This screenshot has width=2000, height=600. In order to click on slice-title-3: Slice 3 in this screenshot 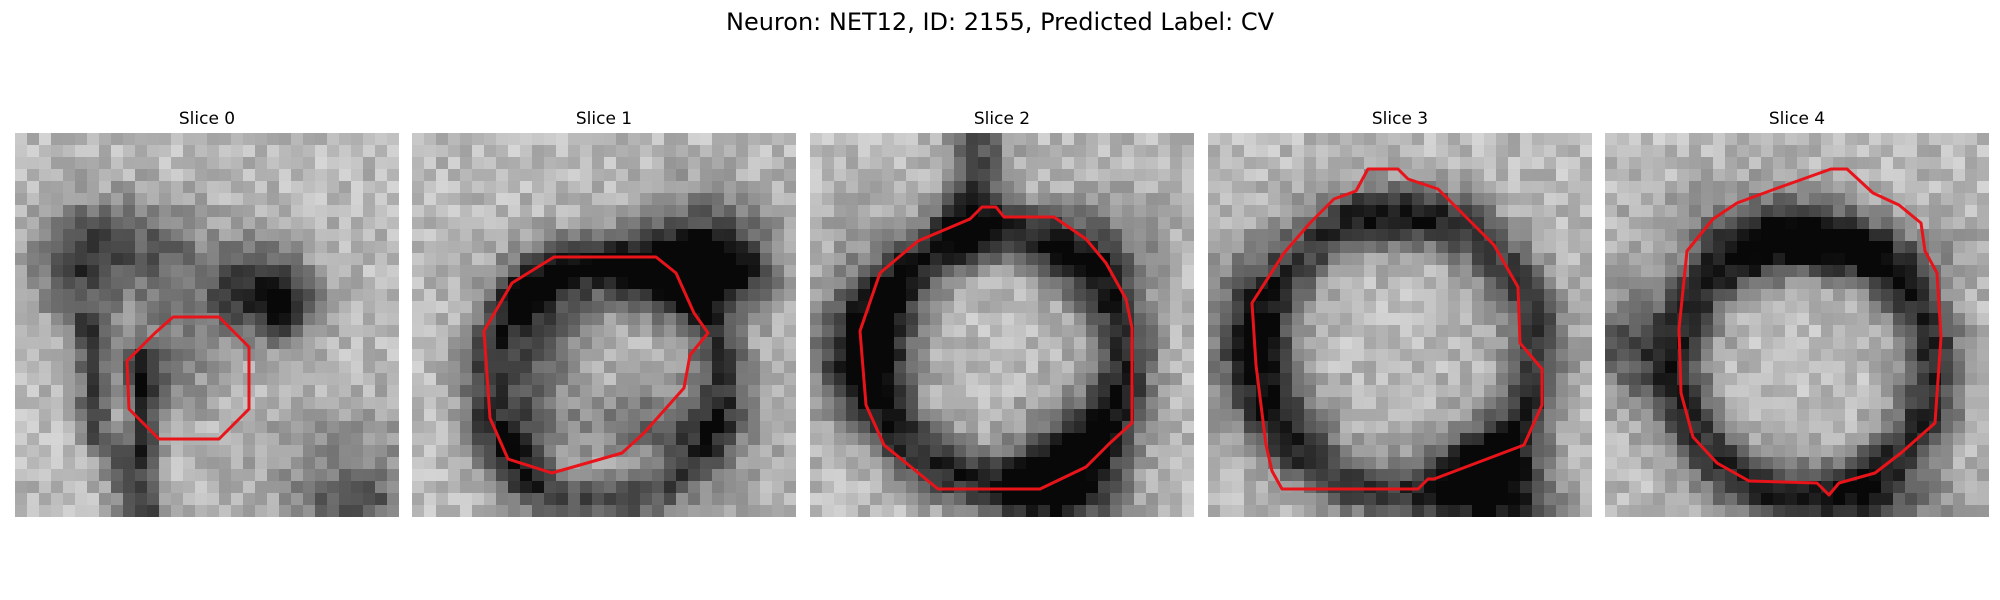, I will do `click(1400, 119)`.